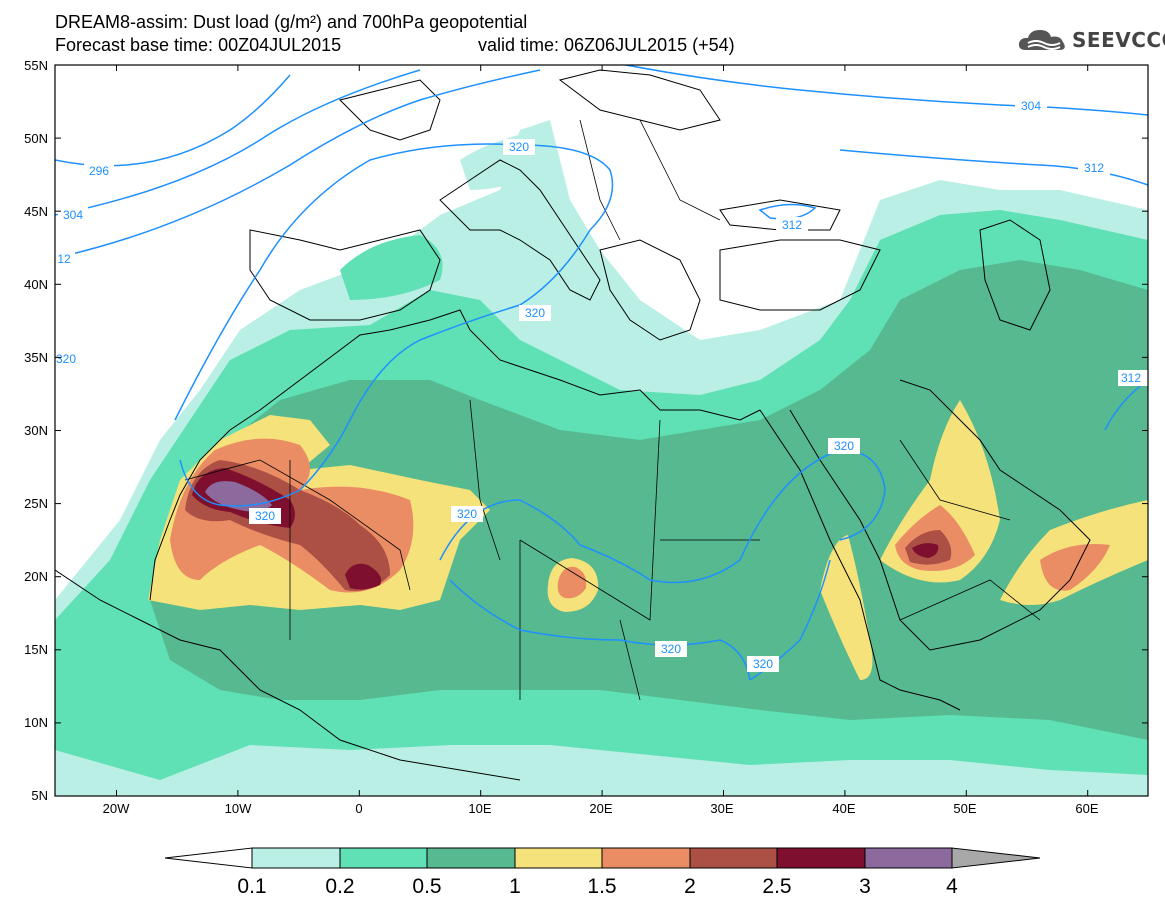 Image resolution: width=1165 pixels, height=907 pixels. What do you see at coordinates (515, 886) in the screenshot?
I see `colorbar-label: 1` at bounding box center [515, 886].